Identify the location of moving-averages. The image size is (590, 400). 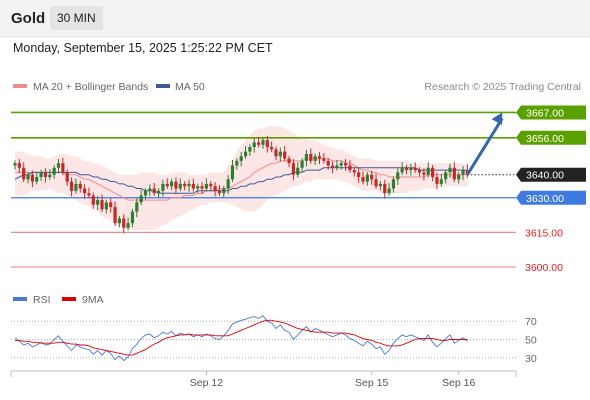
(241, 179).